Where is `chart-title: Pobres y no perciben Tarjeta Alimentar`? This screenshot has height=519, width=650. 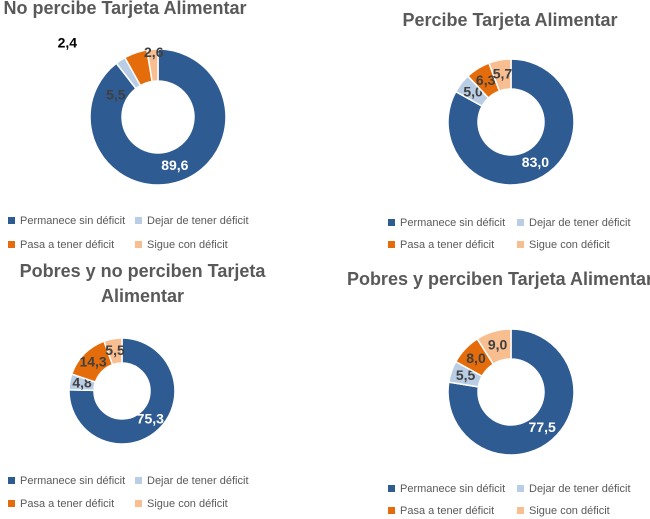
chart-title: Pobres y no perciben Tarjeta Alimentar is located at coordinates (142, 283).